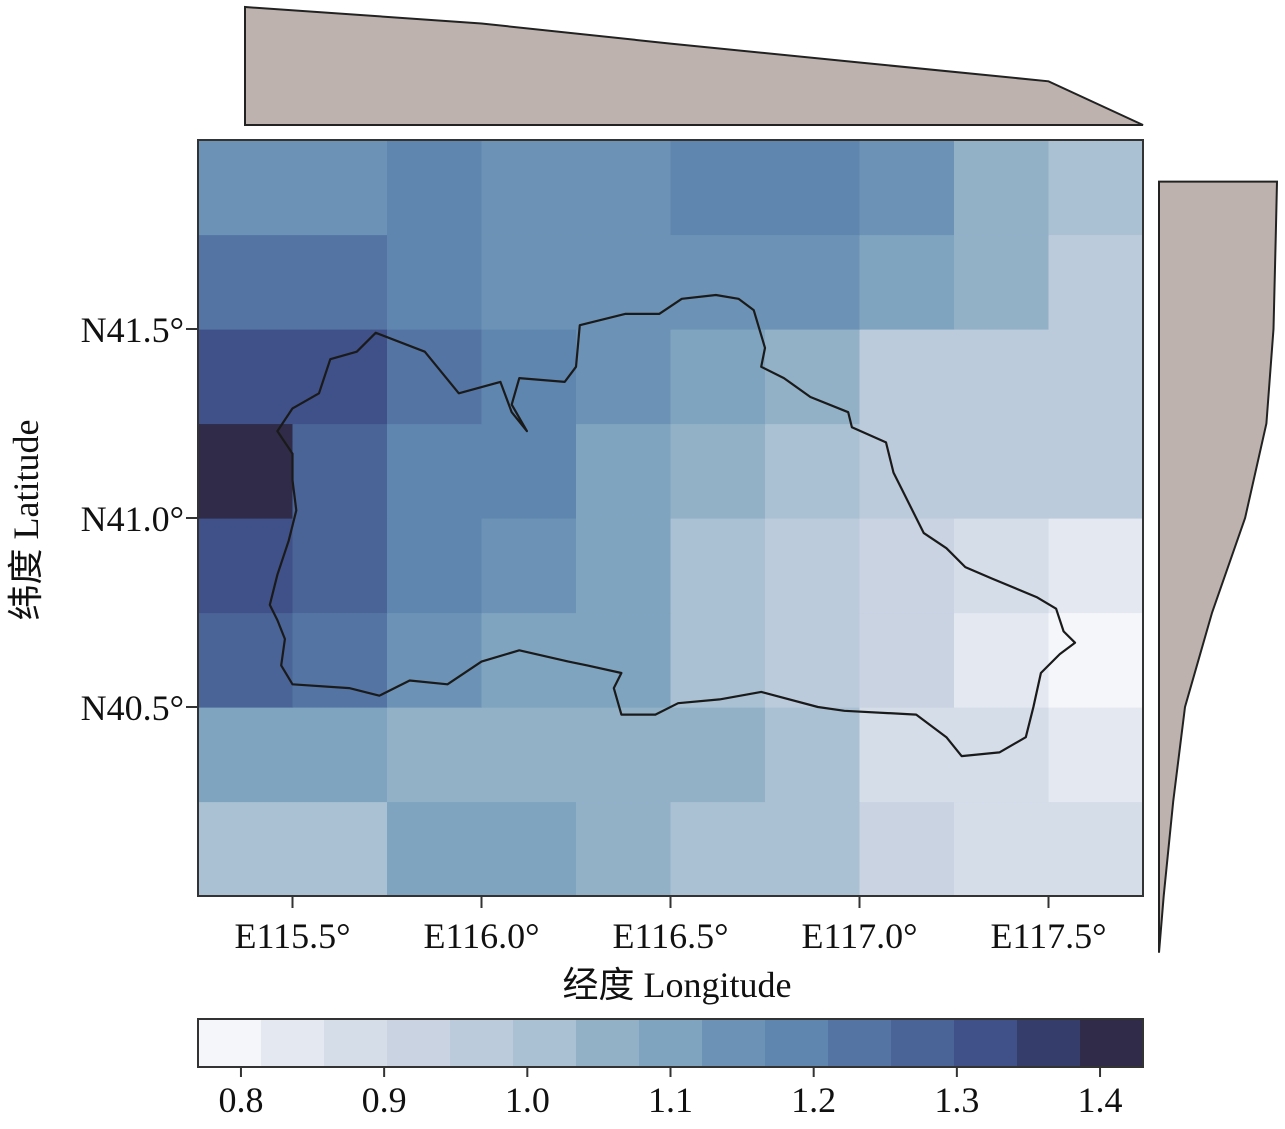  Describe the element at coordinates (1048, 936) in the screenshot. I see `x-tick-label: E117.5°` at that location.